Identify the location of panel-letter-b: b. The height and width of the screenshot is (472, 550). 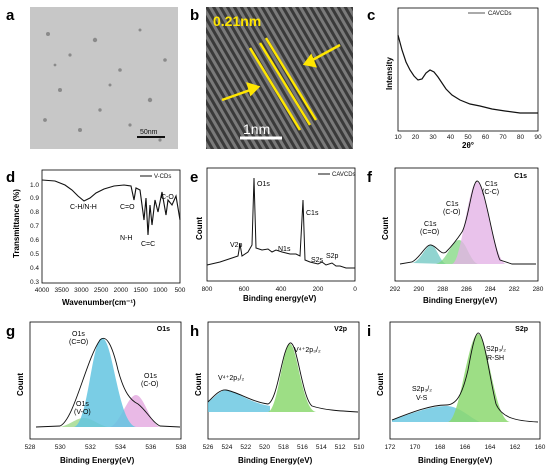
(194, 15).